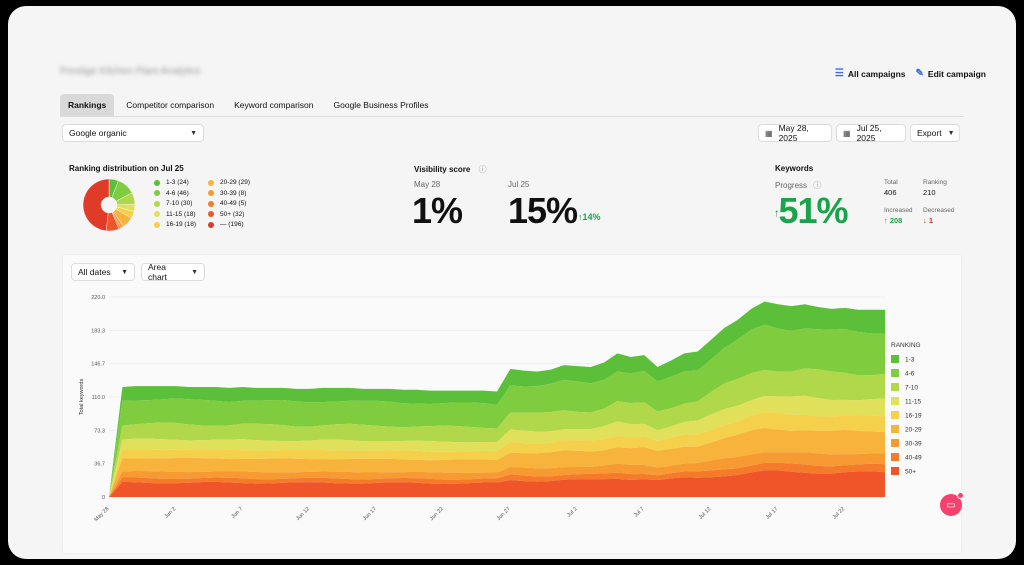 This screenshot has width=1024, height=565. What do you see at coordinates (913, 458) in the screenshot?
I see `chart-legend-label: 40-49` at bounding box center [913, 458].